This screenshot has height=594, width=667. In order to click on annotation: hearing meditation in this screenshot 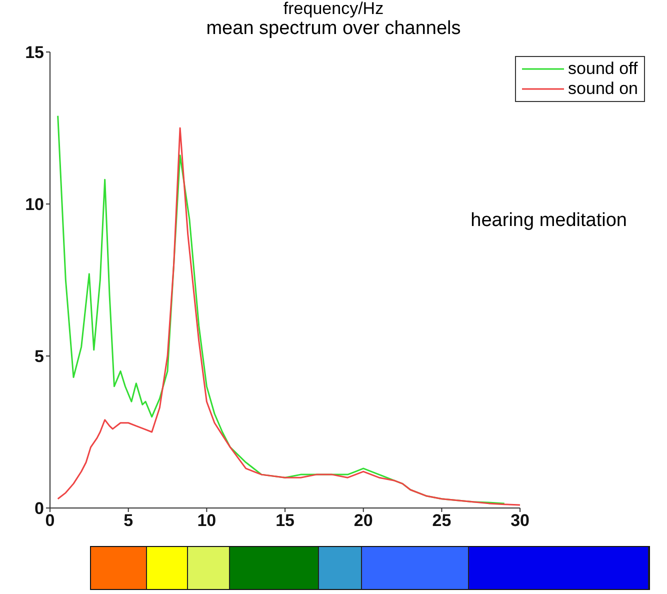, I will do `click(548, 221)`.